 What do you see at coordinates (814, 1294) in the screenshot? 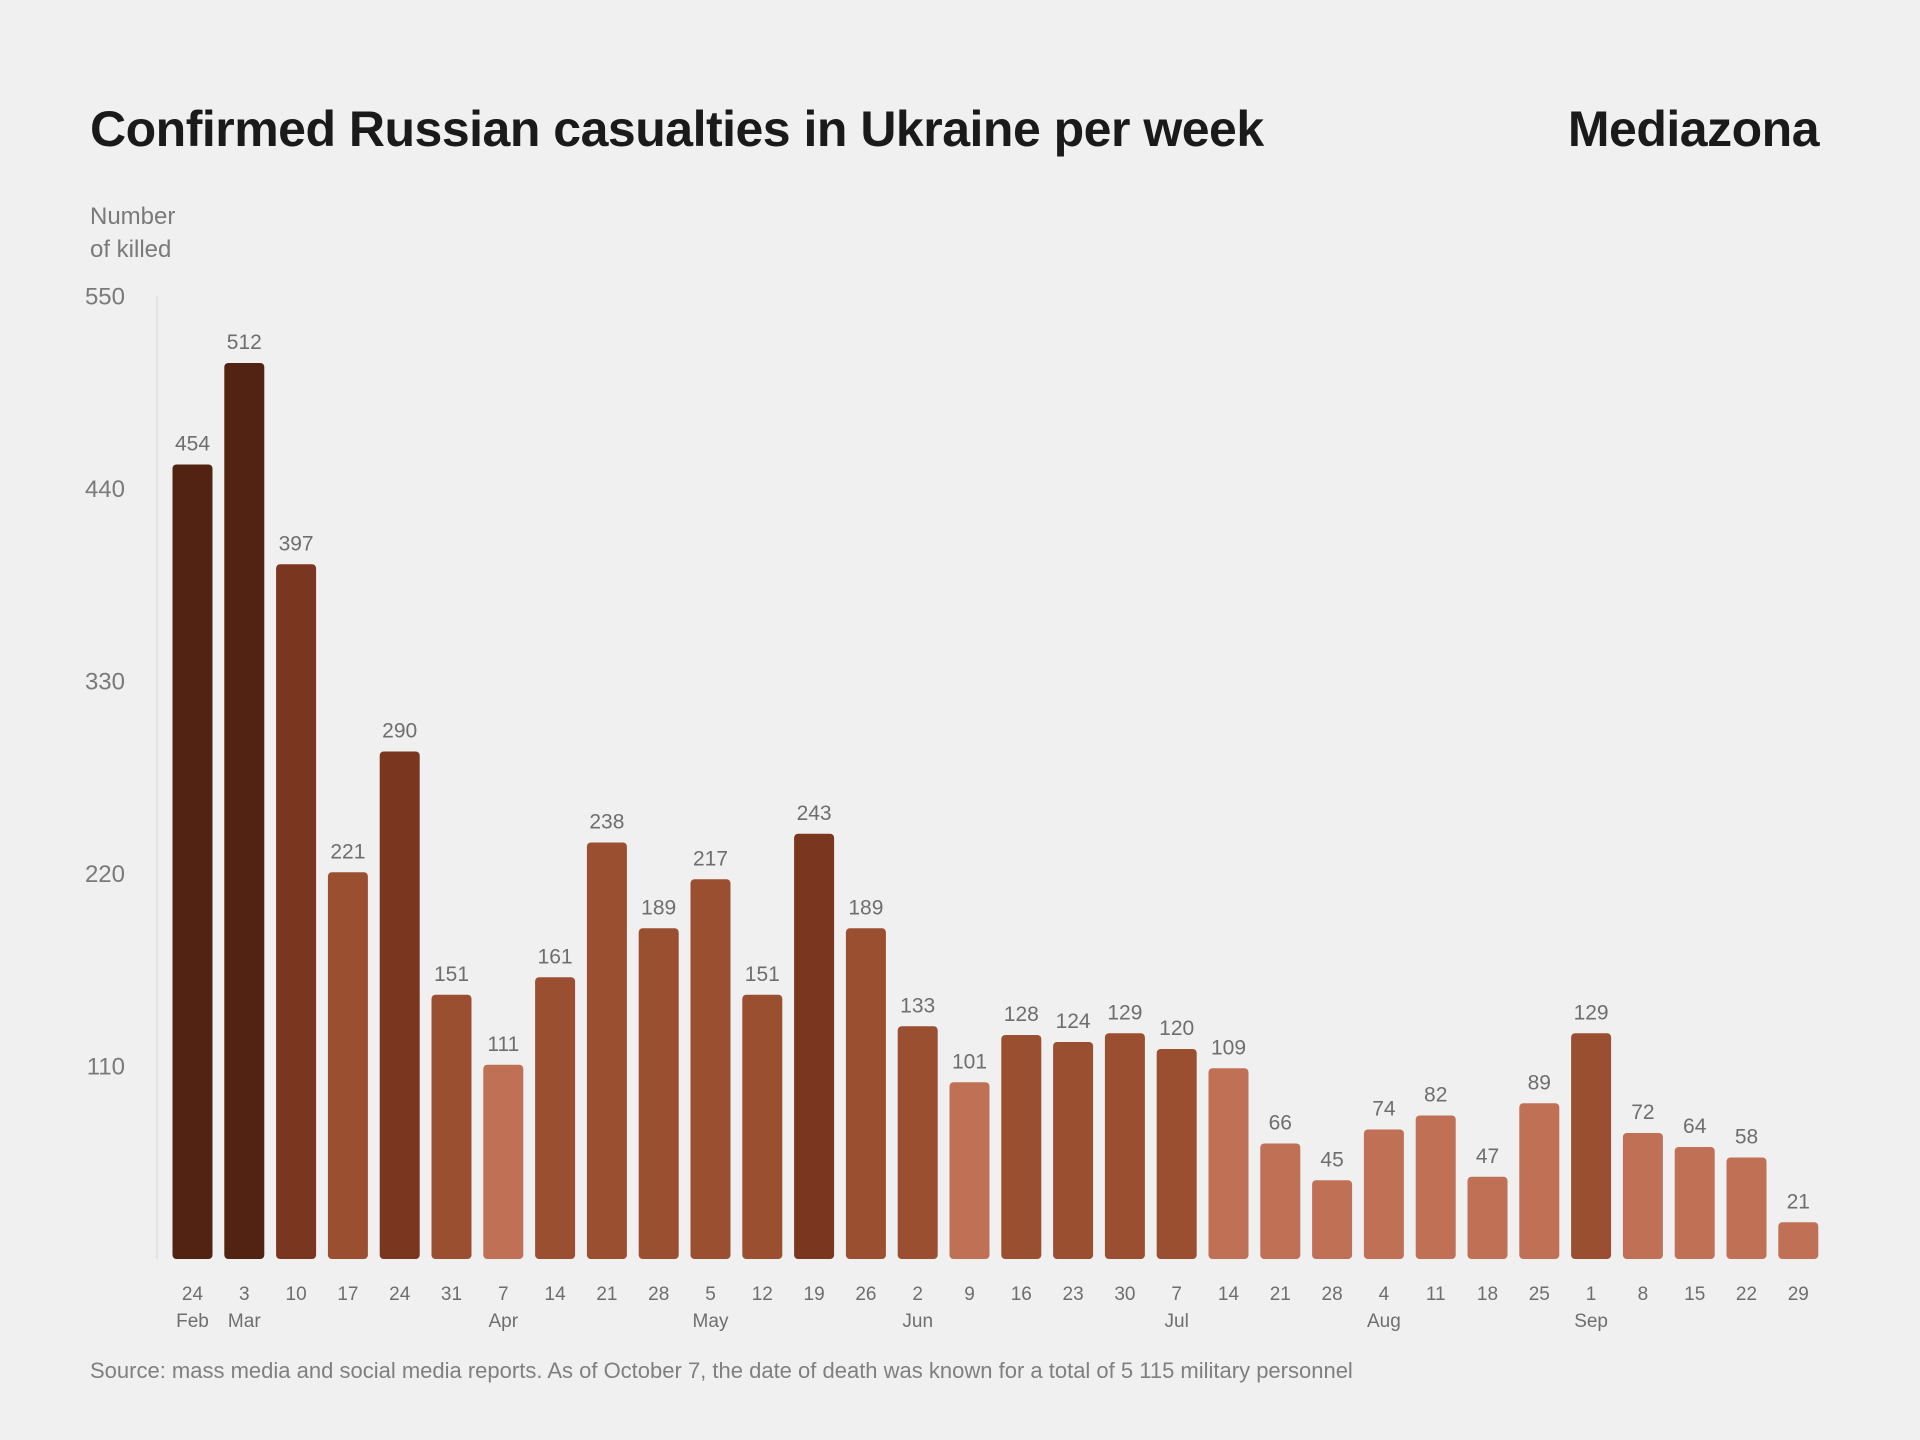
I see `x-tick-day: 19` at bounding box center [814, 1294].